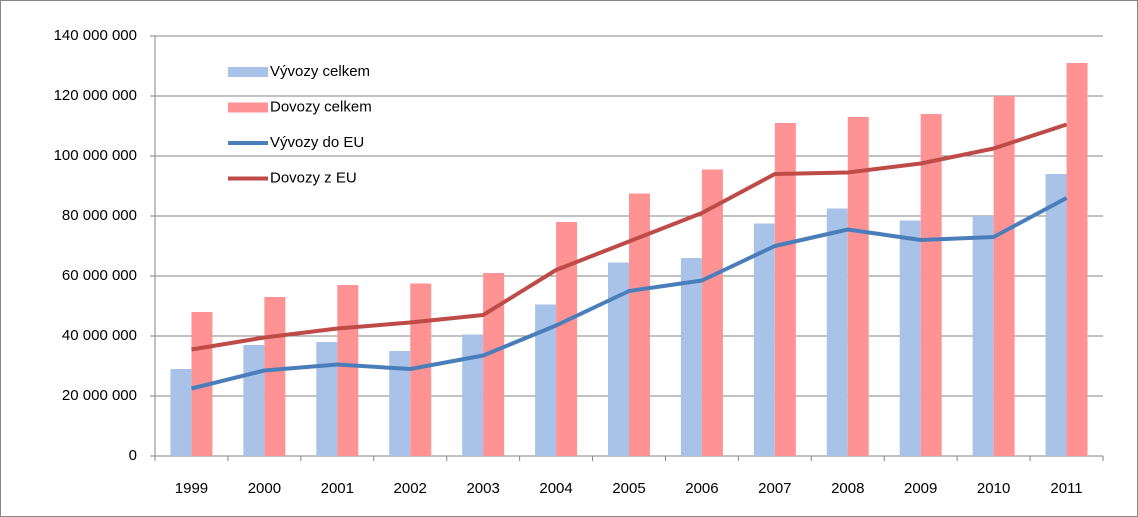  What do you see at coordinates (95, 155) in the screenshot?
I see `y-tick-label: 100 000 000` at bounding box center [95, 155].